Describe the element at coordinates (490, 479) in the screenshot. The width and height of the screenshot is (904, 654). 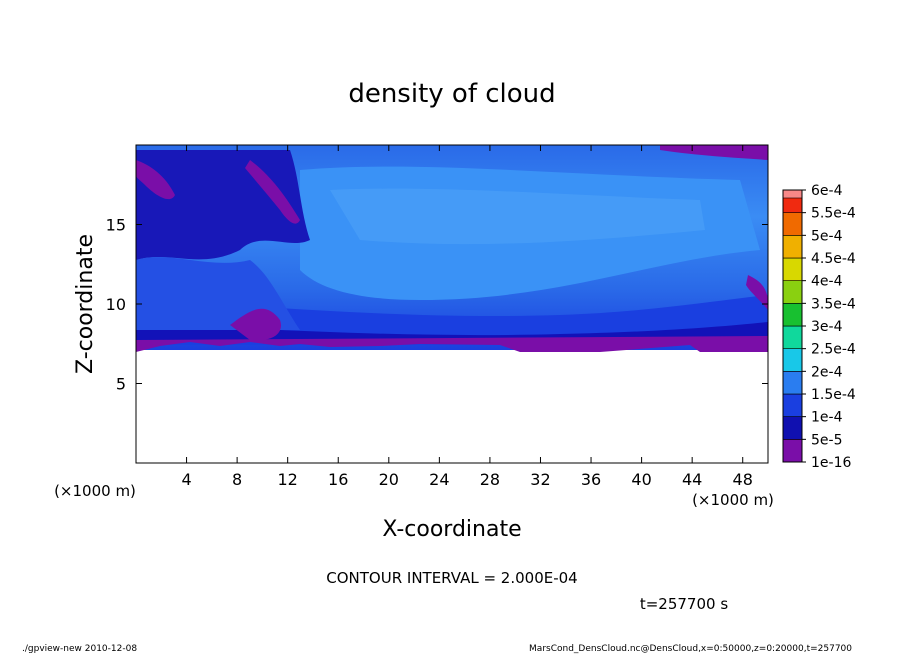
I see `x-tick-label: 28` at that location.